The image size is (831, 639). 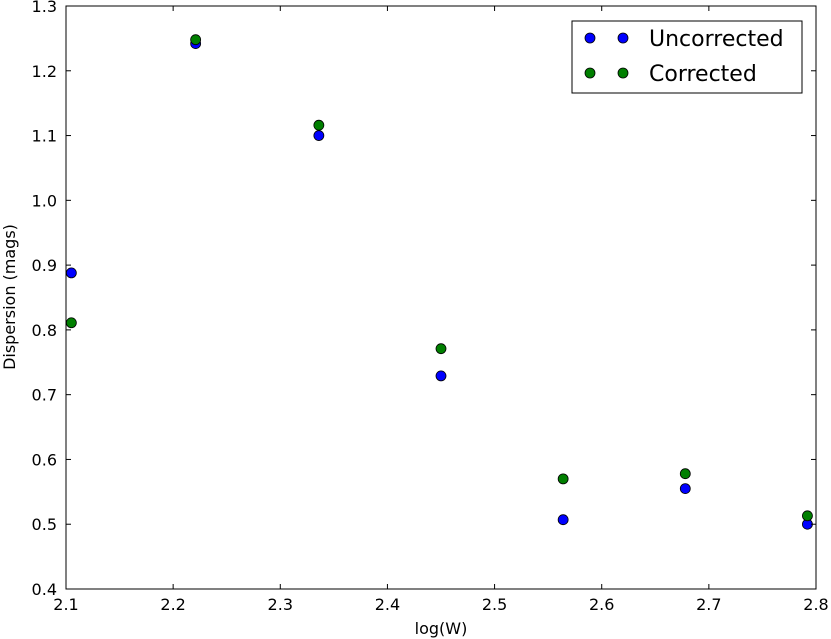 What do you see at coordinates (708, 604) in the screenshot?
I see `x-tick-label-6: 2.7` at bounding box center [708, 604].